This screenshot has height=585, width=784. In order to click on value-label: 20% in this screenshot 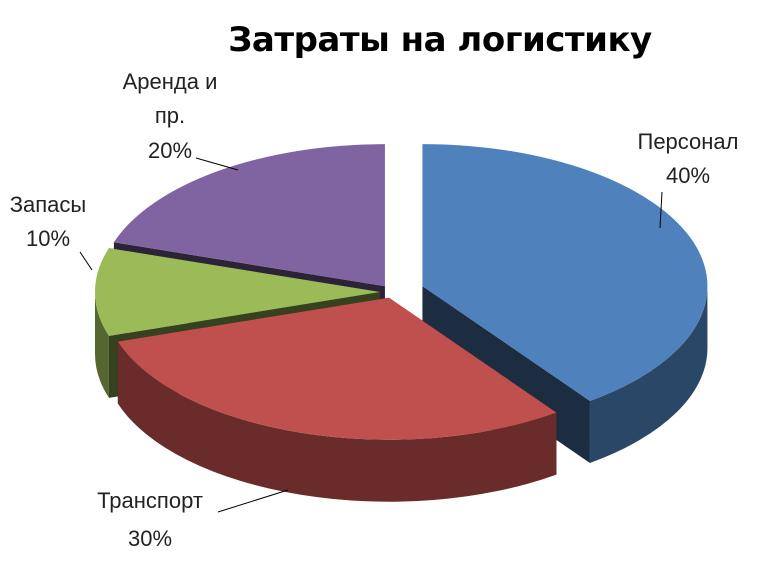, I will do `click(170, 150)`.